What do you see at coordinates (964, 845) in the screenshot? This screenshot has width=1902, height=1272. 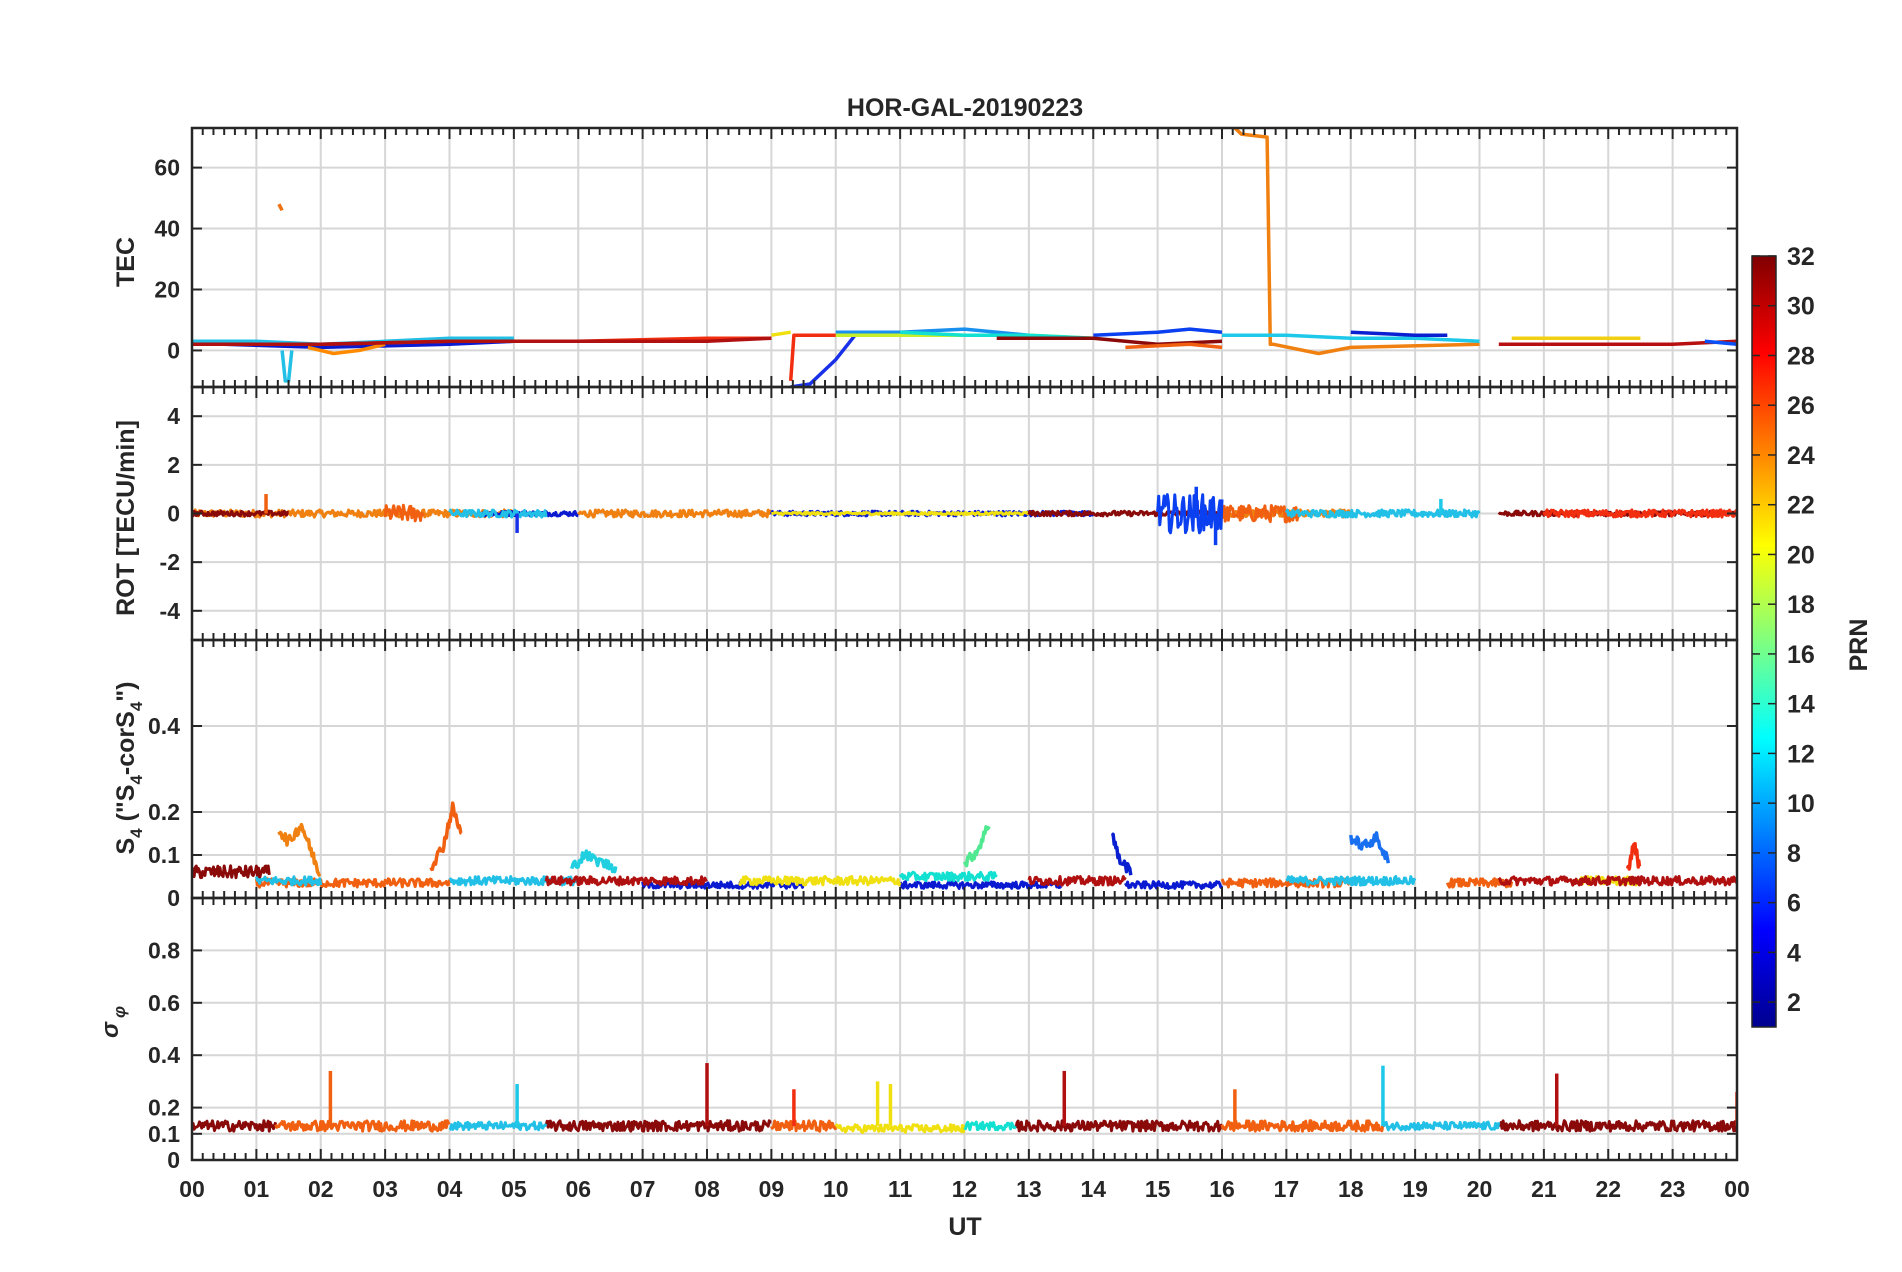 I see `s4-data` at bounding box center [964, 845].